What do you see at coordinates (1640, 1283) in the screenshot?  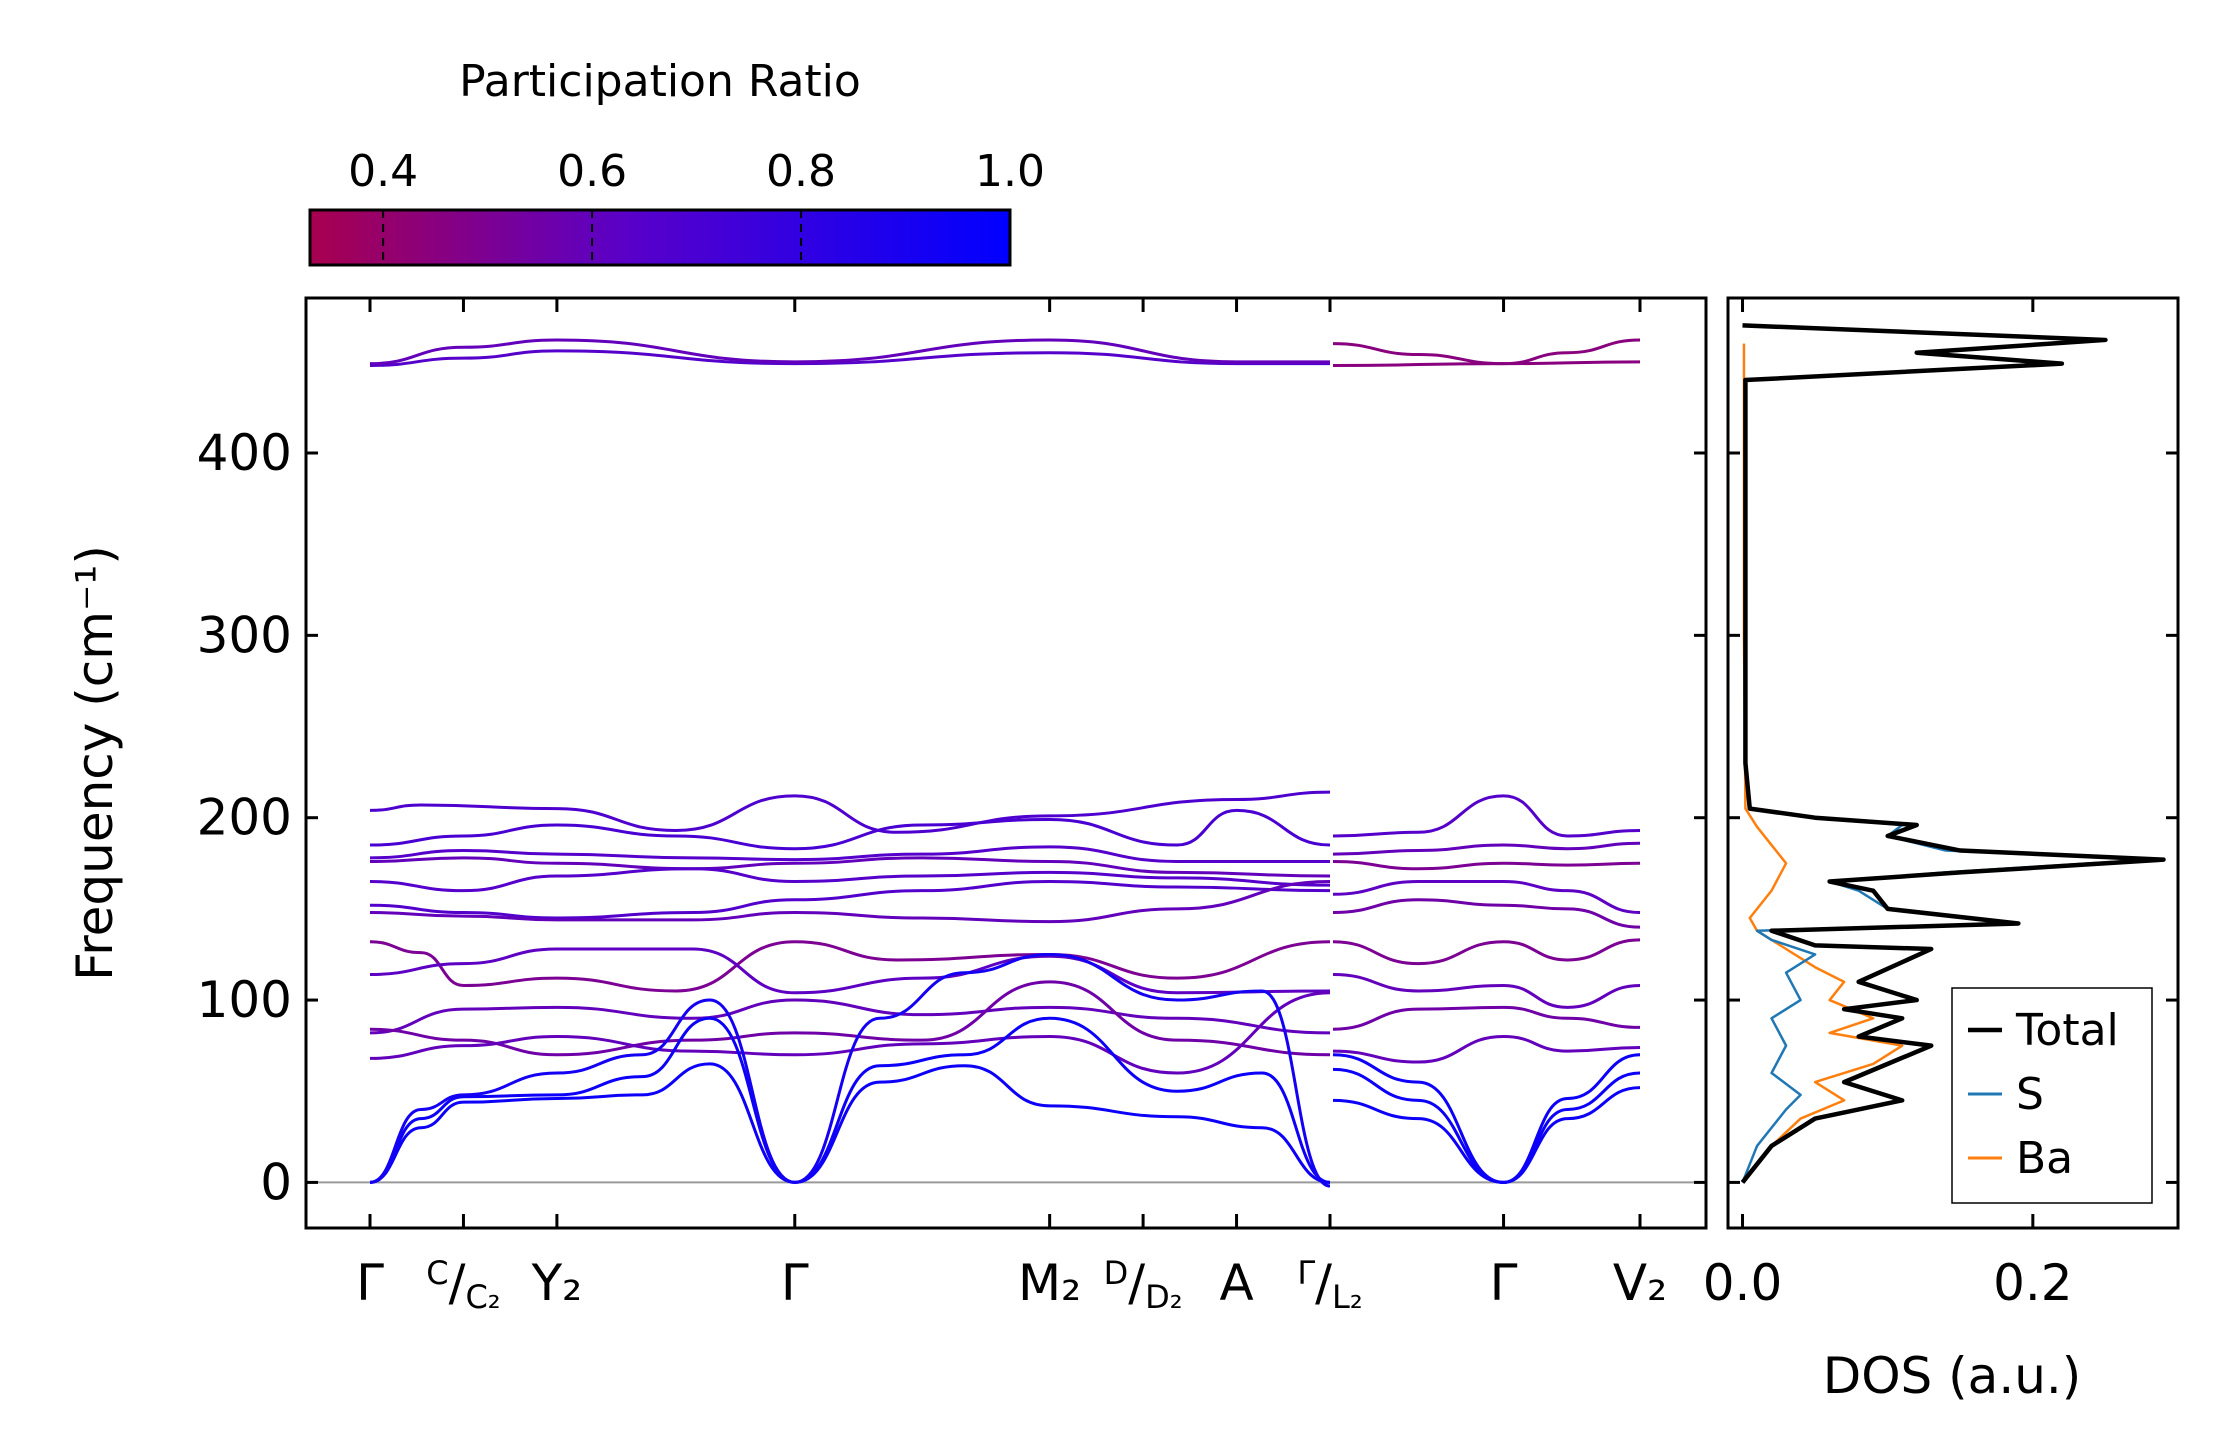 I see `x-tick-label: V₂` at bounding box center [1640, 1283].